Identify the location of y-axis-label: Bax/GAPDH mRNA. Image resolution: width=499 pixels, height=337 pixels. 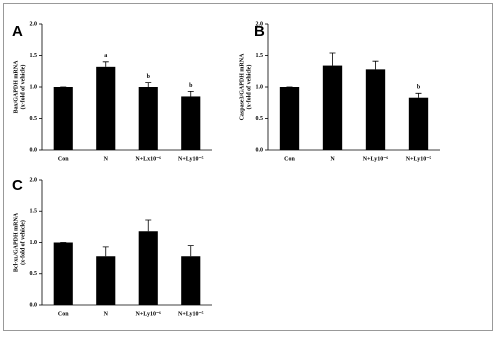
(16, 86).